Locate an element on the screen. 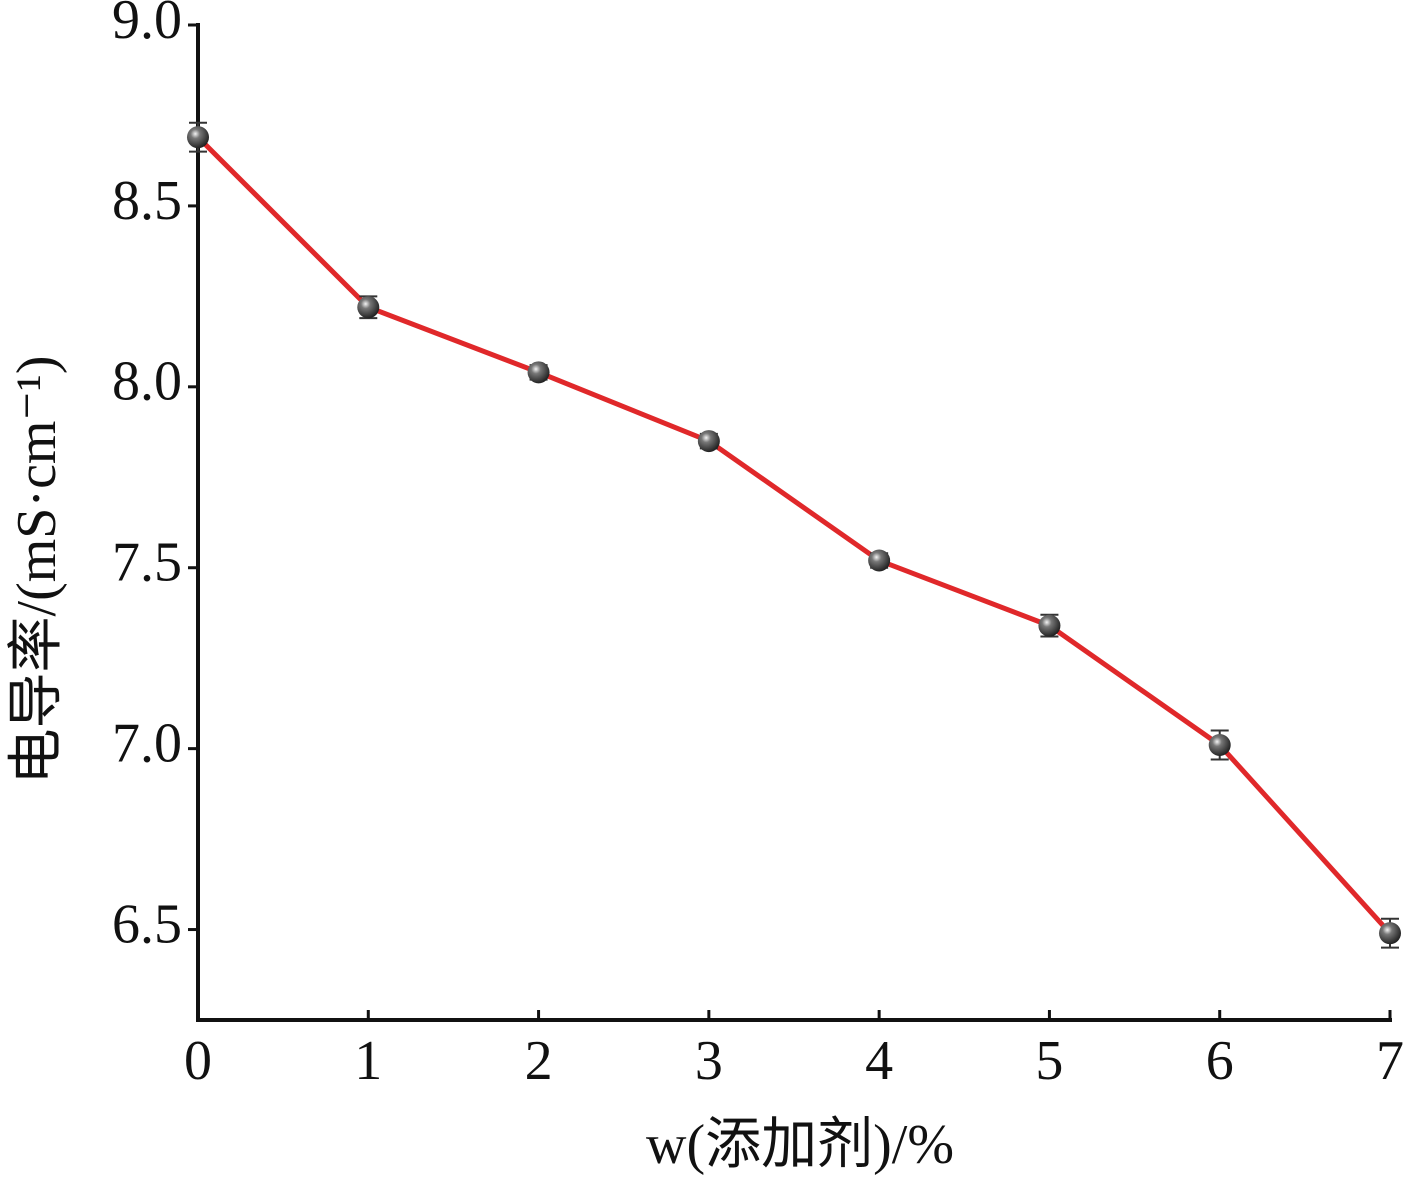 The width and height of the screenshot is (1417, 1181). x-tick-label: 3 is located at coordinates (709, 1061).